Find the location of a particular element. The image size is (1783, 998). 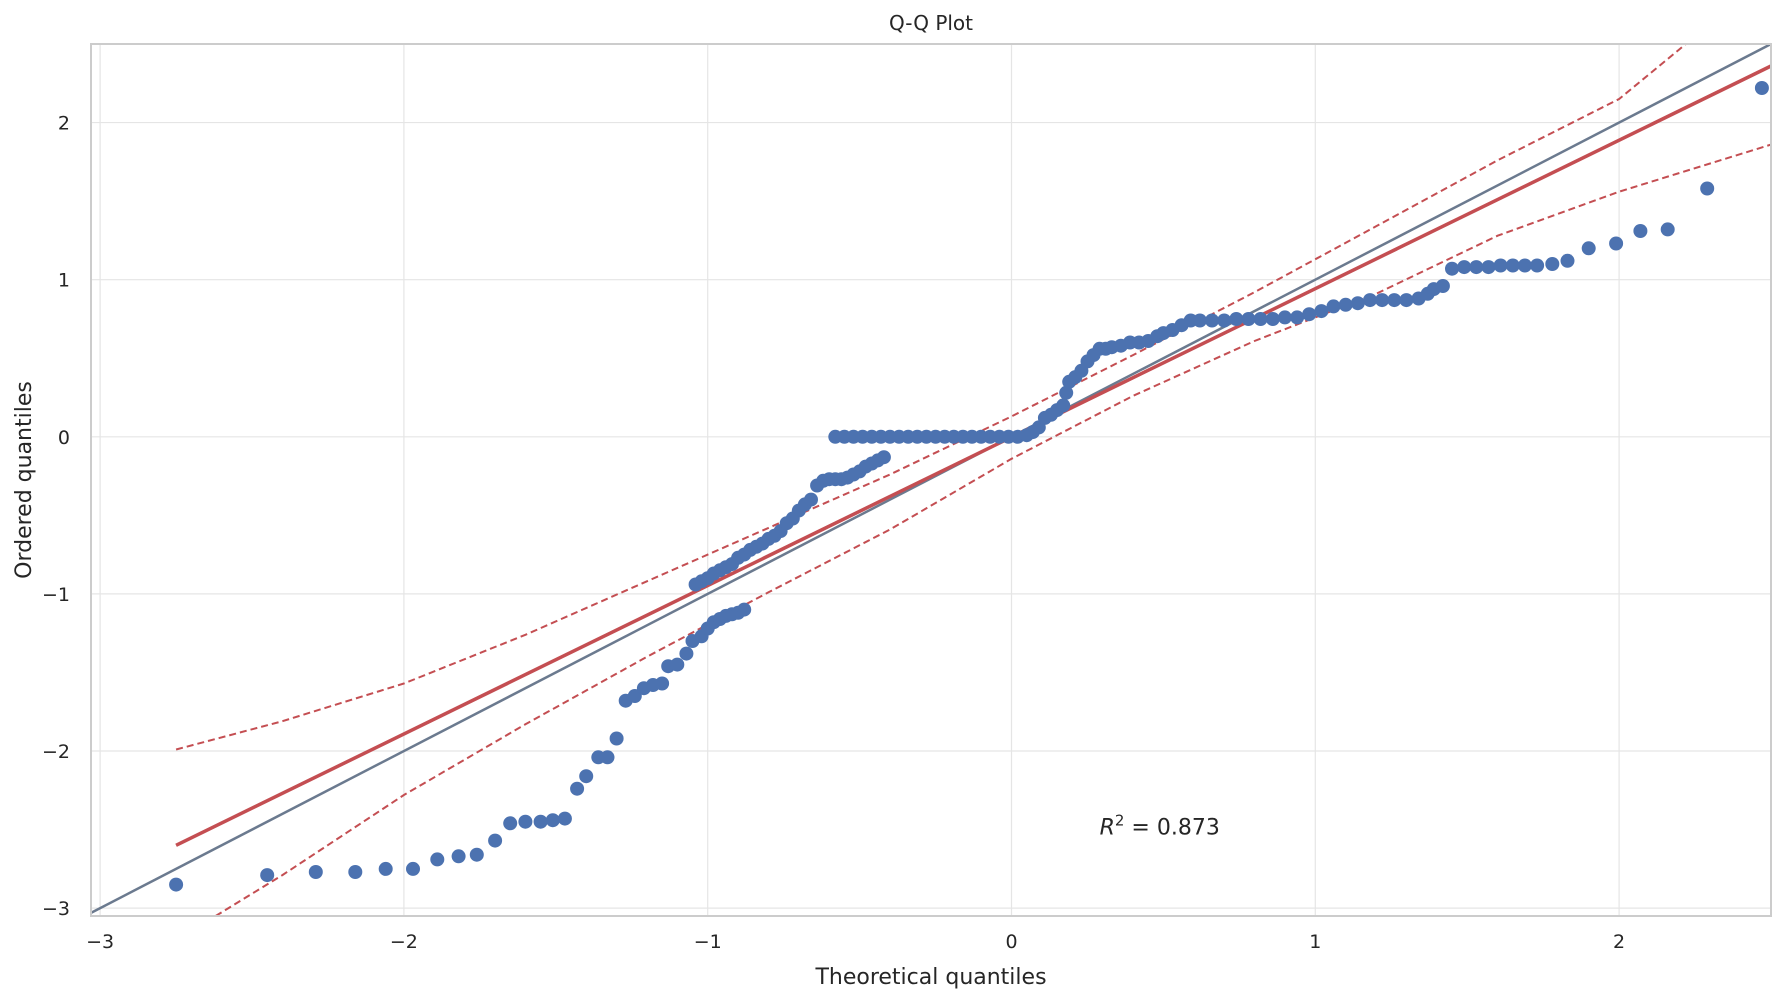

x-tick-label: −2 is located at coordinates (404, 942).